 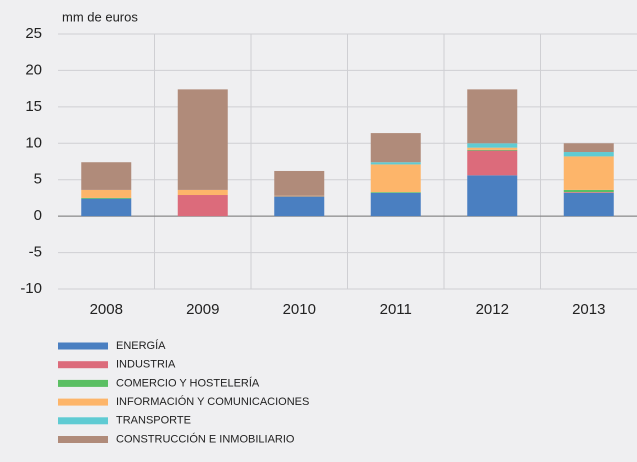 I want to click on y-tick-label: -5, so click(x=35, y=252).